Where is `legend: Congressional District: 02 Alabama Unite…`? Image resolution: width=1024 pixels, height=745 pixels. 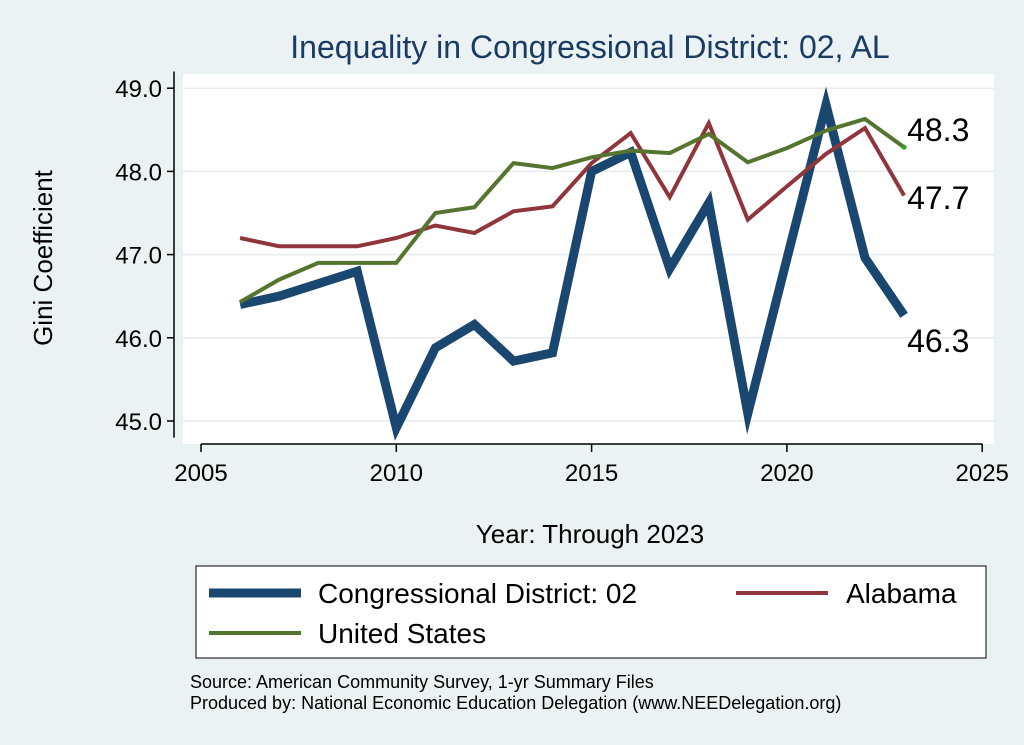 legend: Congressional District: 02 Alabama Unite… is located at coordinates (591, 612).